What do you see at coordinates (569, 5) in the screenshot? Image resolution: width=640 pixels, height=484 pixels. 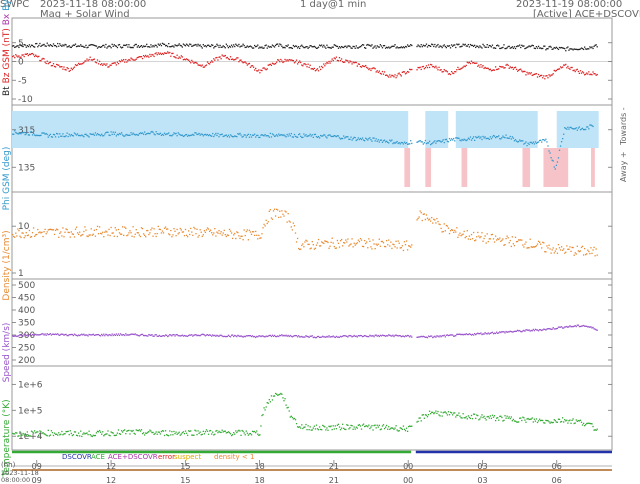 I see `end-time: 2023-11-19 08:00:00` at bounding box center [569, 5].